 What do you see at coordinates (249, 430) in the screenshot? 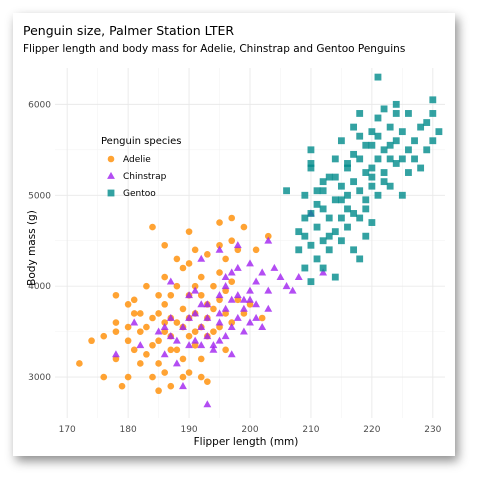
I see `x-tick-label: 200` at bounding box center [249, 430].